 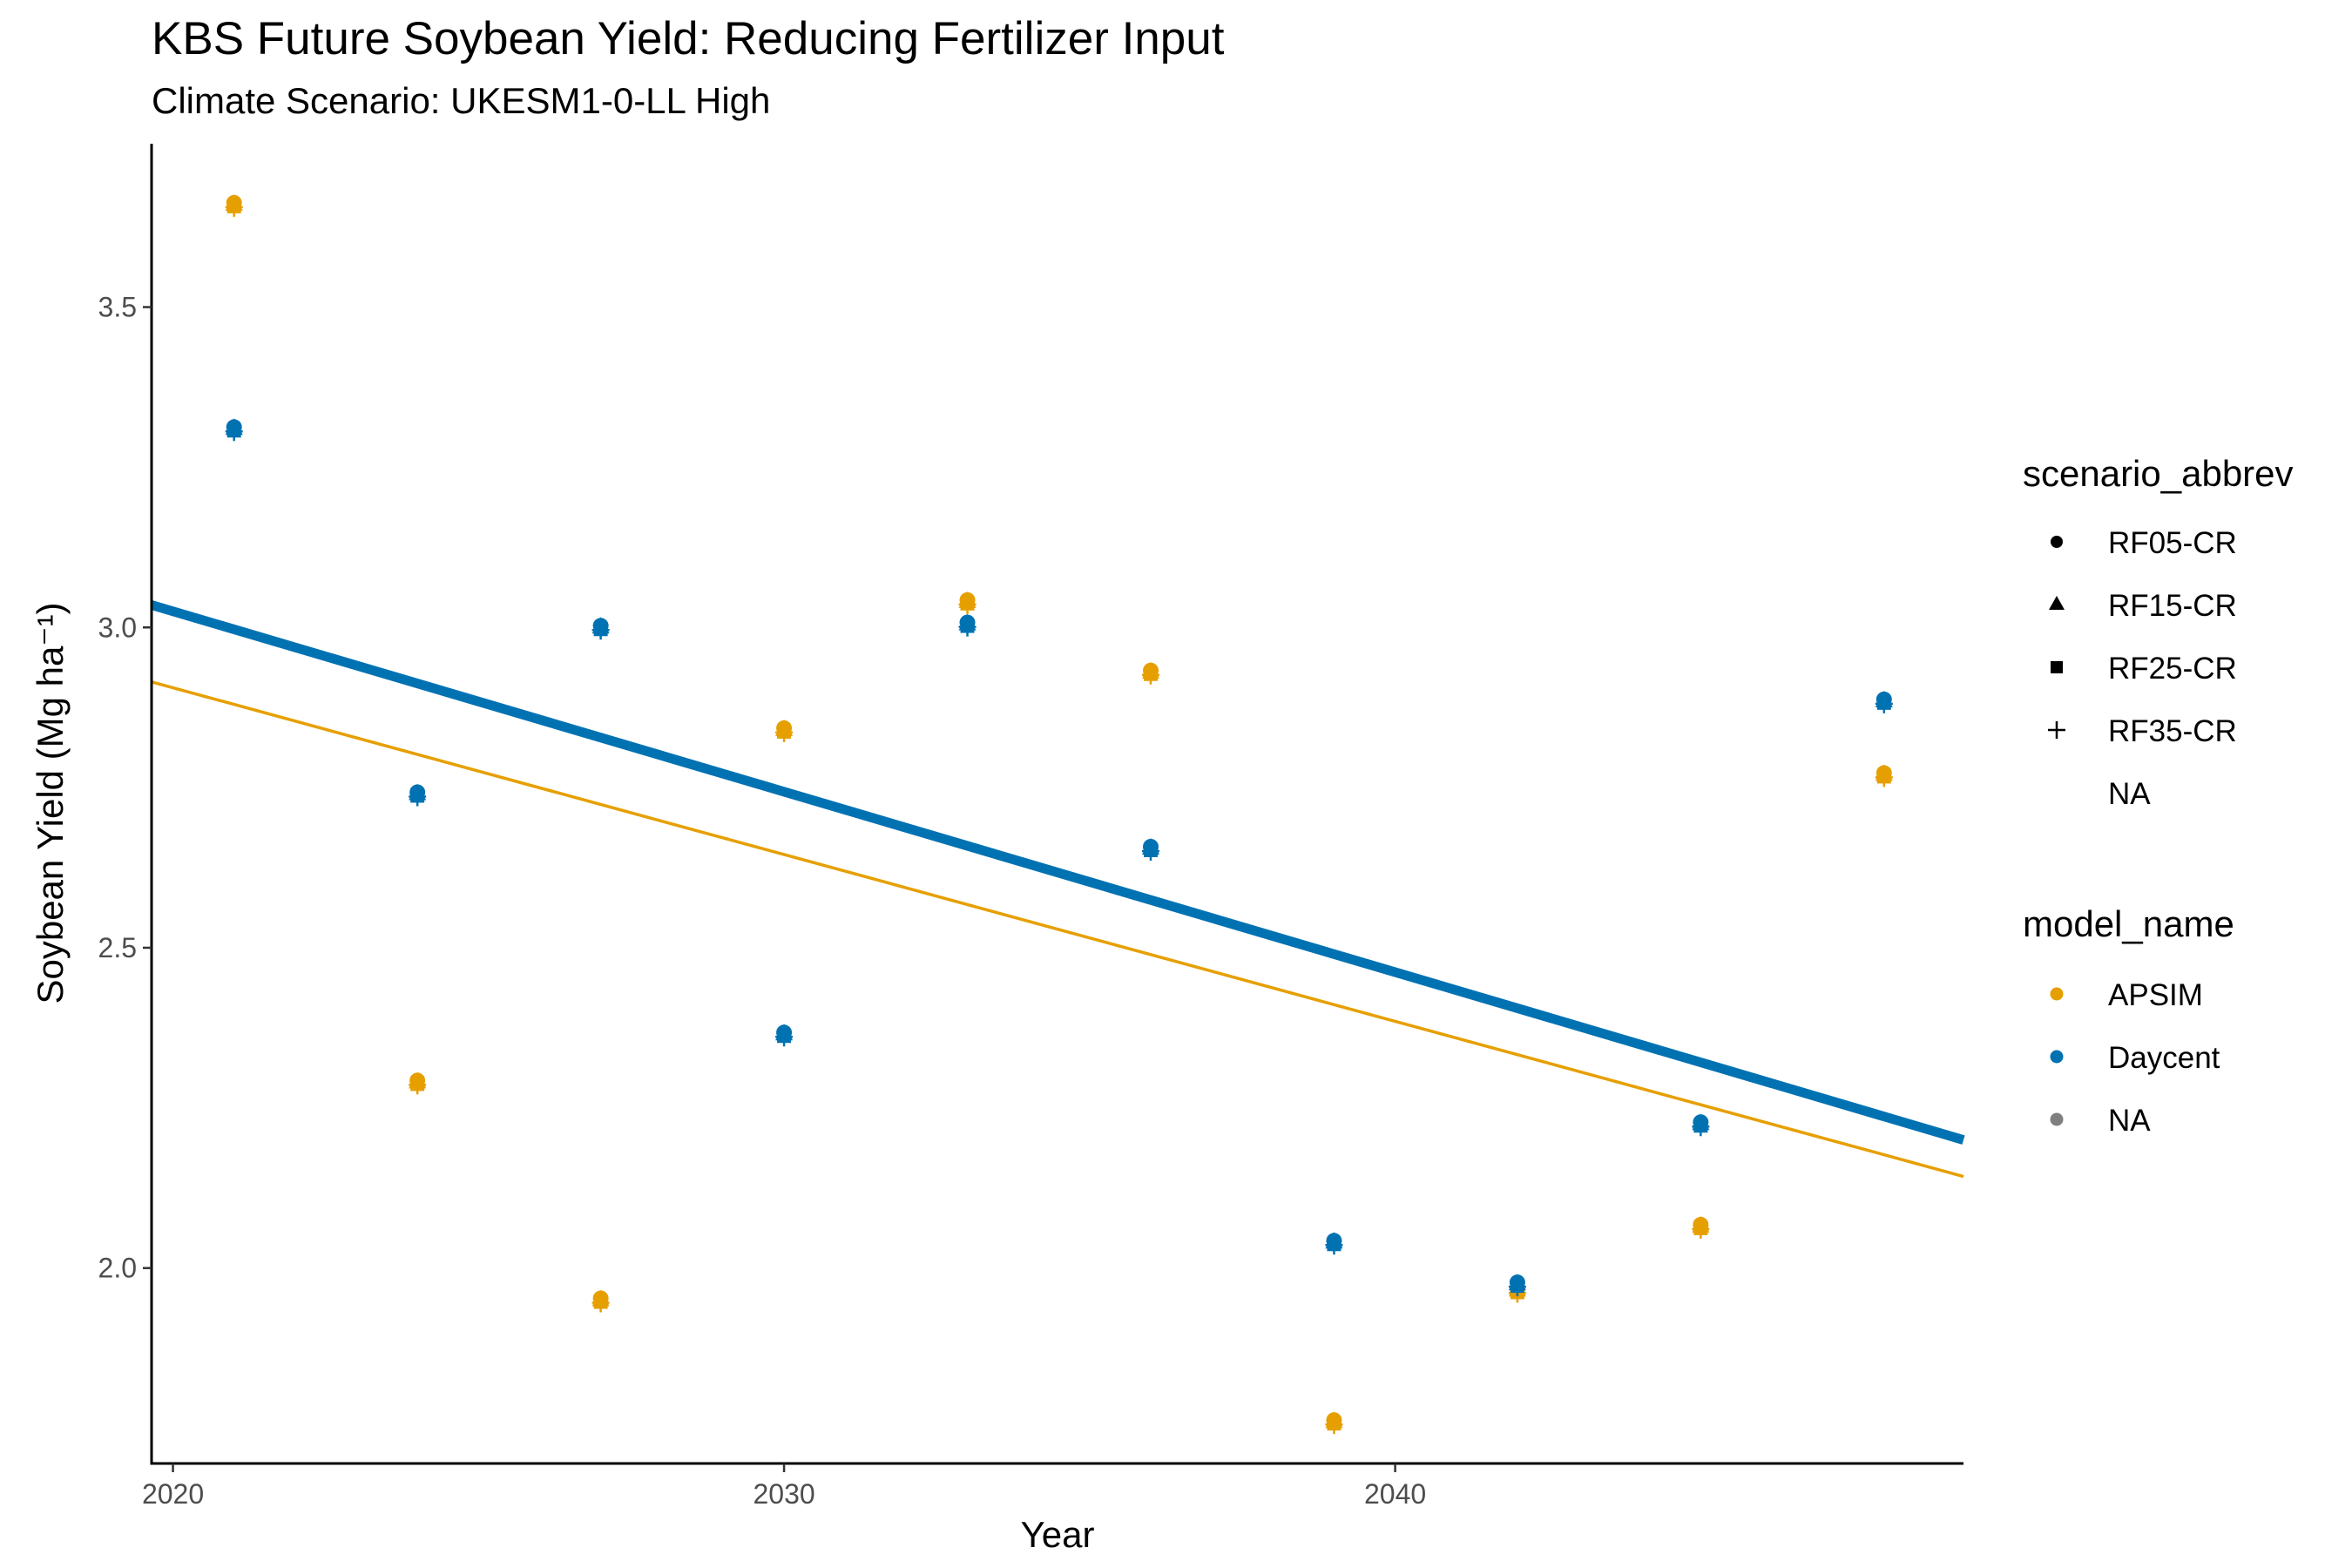 What do you see at coordinates (125, 788) in the screenshot?
I see `y-axis-ticks: 2.0 2.5 3.0 3.5` at bounding box center [125, 788].